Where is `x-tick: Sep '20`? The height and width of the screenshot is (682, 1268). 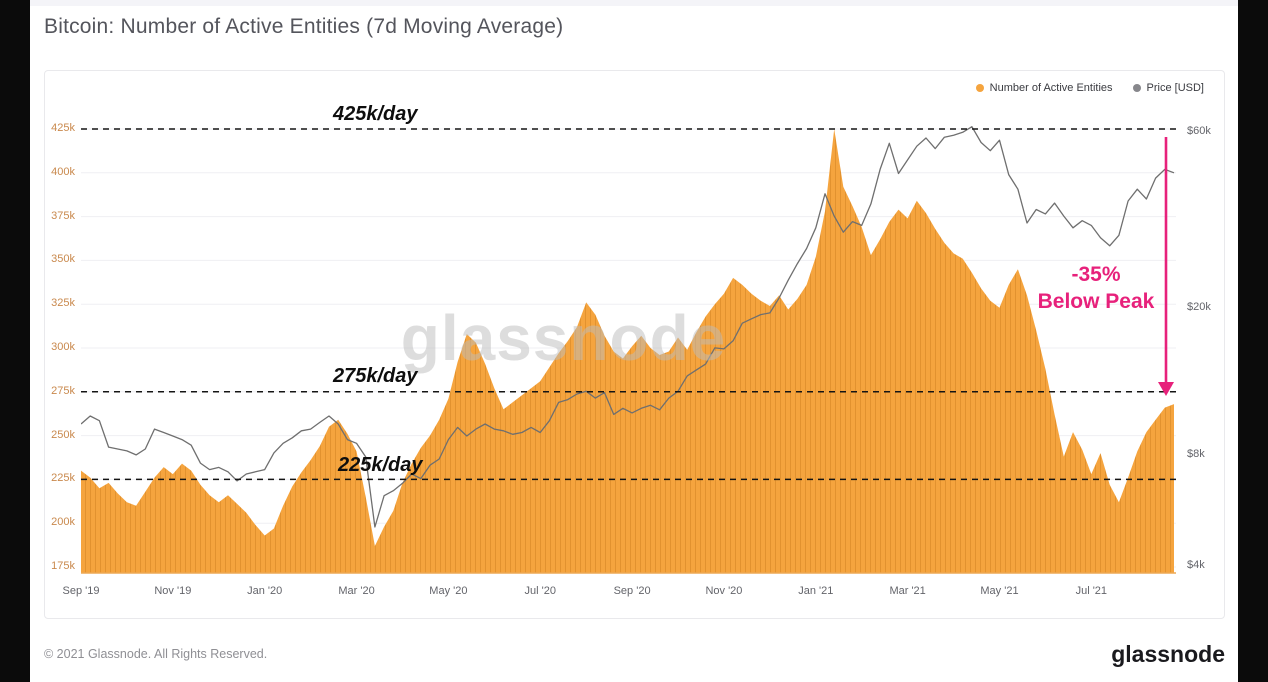
x-tick: Sep '20 is located at coordinates (632, 591).